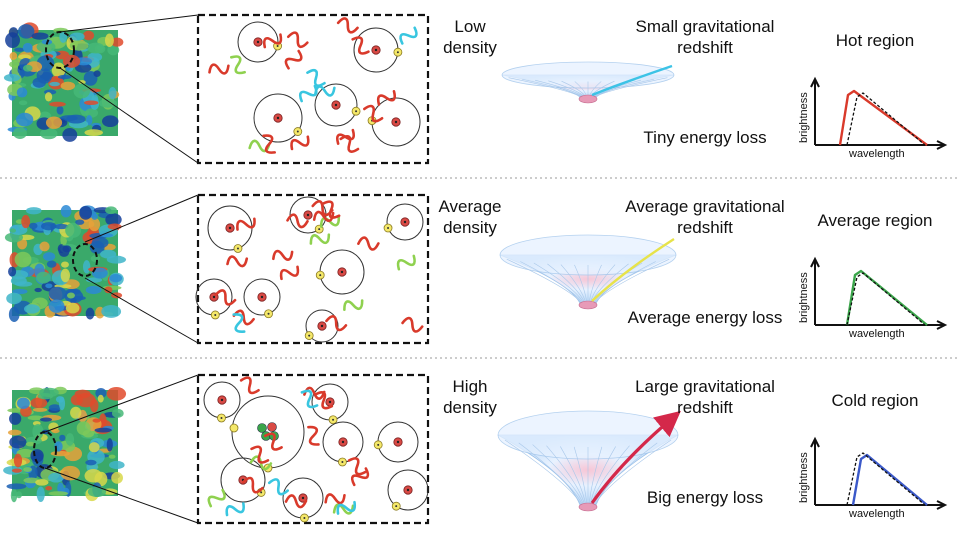  I want to click on redshift-label: Large gravitational redshift, so click(705, 397).